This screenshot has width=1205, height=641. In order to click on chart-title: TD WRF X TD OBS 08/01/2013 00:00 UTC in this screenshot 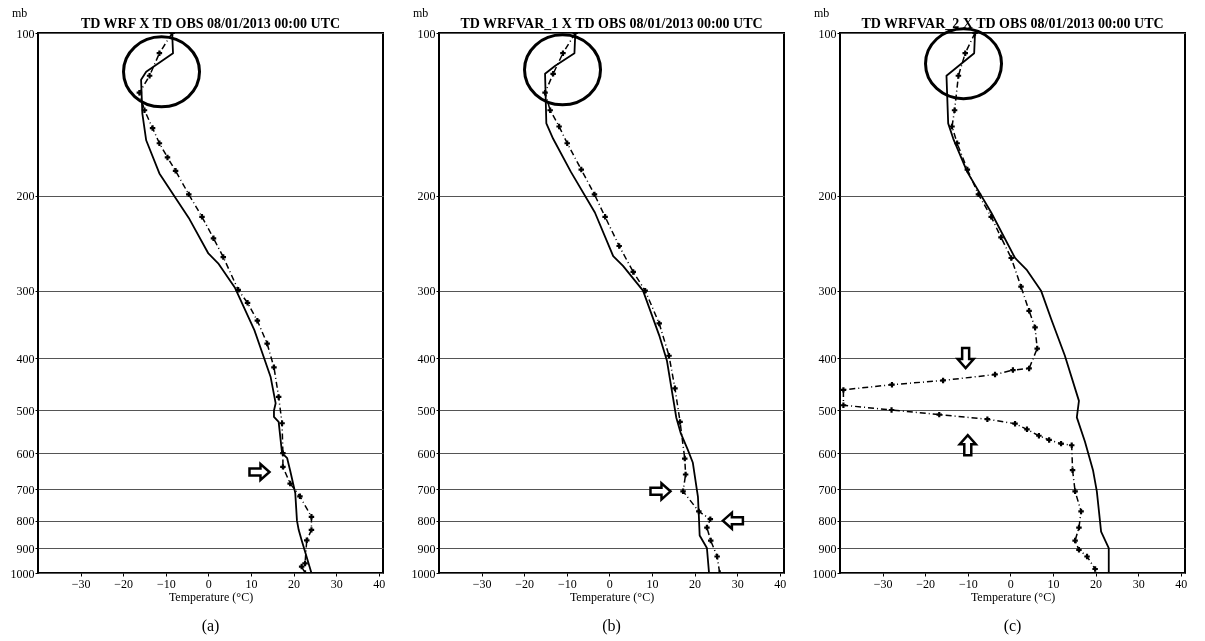, I will do `click(210, 23)`.